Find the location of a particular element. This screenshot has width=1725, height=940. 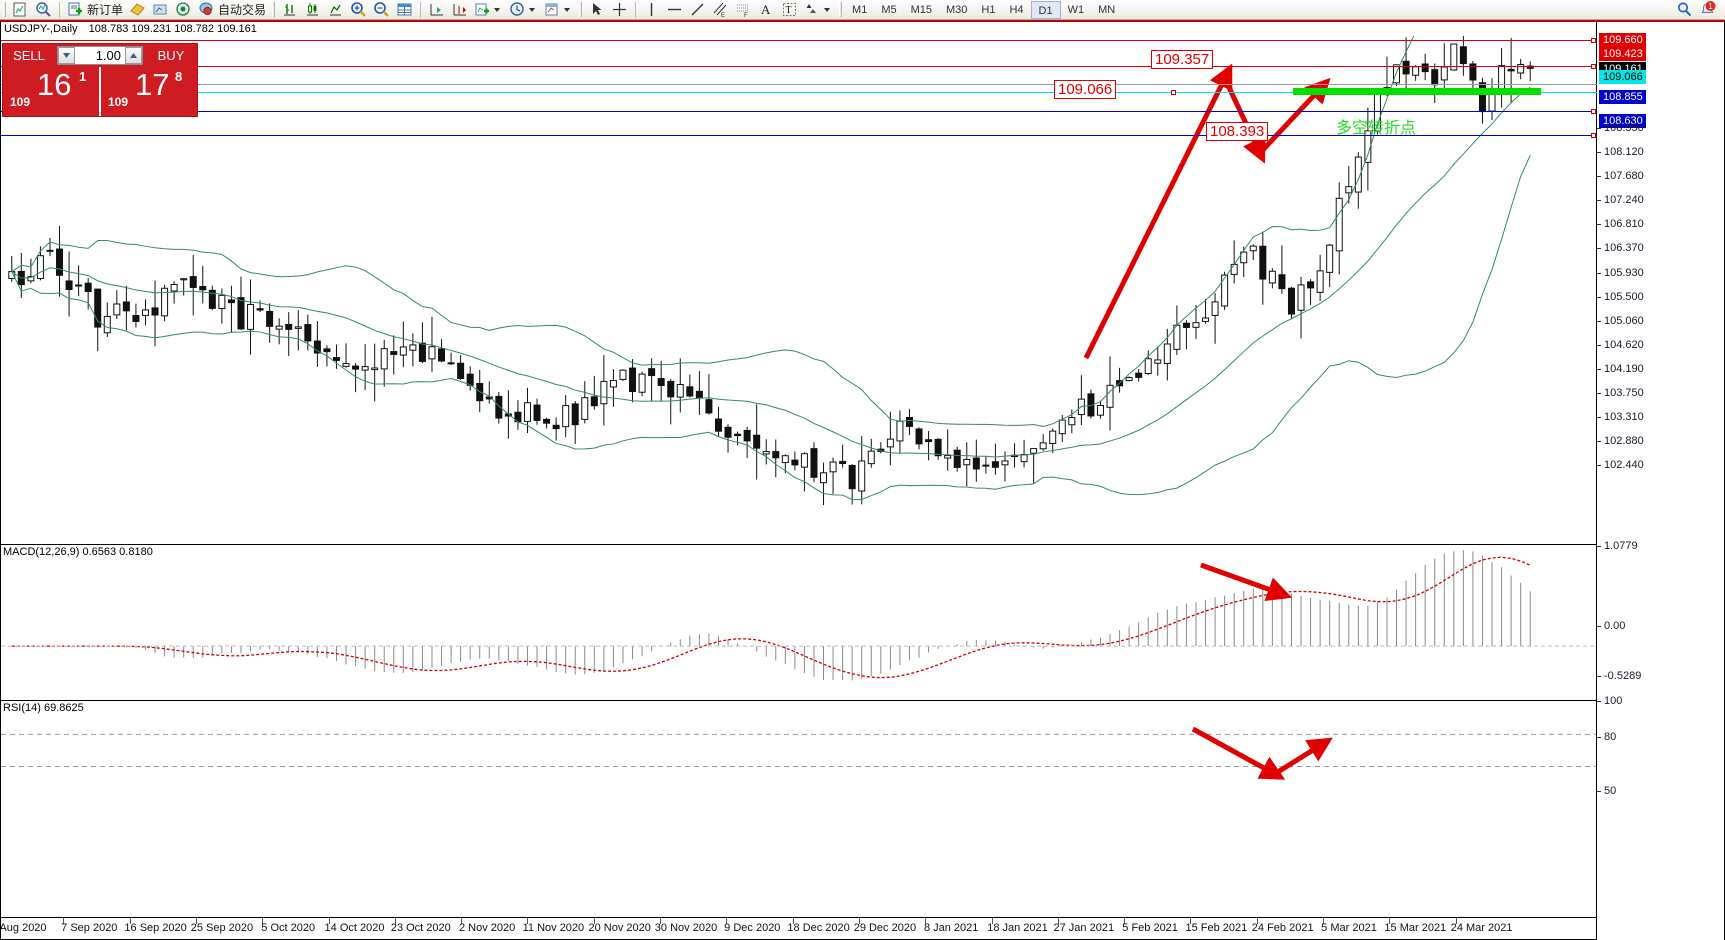

notification-button: 1 is located at coordinates (1707, 10).